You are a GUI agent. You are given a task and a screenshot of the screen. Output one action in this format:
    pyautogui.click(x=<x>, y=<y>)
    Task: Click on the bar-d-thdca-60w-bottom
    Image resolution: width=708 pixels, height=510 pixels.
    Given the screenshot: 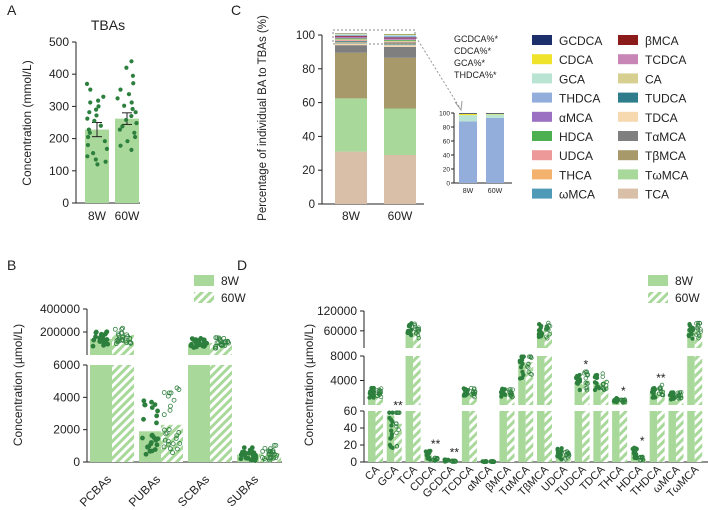 What is the action you would take?
    pyautogui.click(x=661, y=436)
    